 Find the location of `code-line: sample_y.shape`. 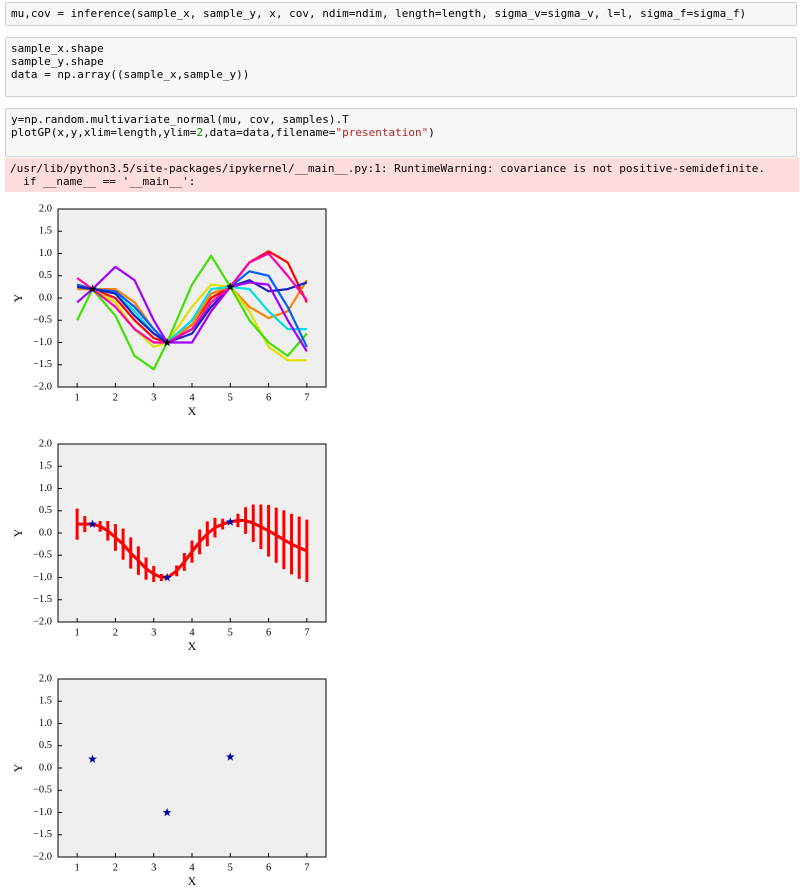

code-line: sample_y.shape is located at coordinates (401, 61).